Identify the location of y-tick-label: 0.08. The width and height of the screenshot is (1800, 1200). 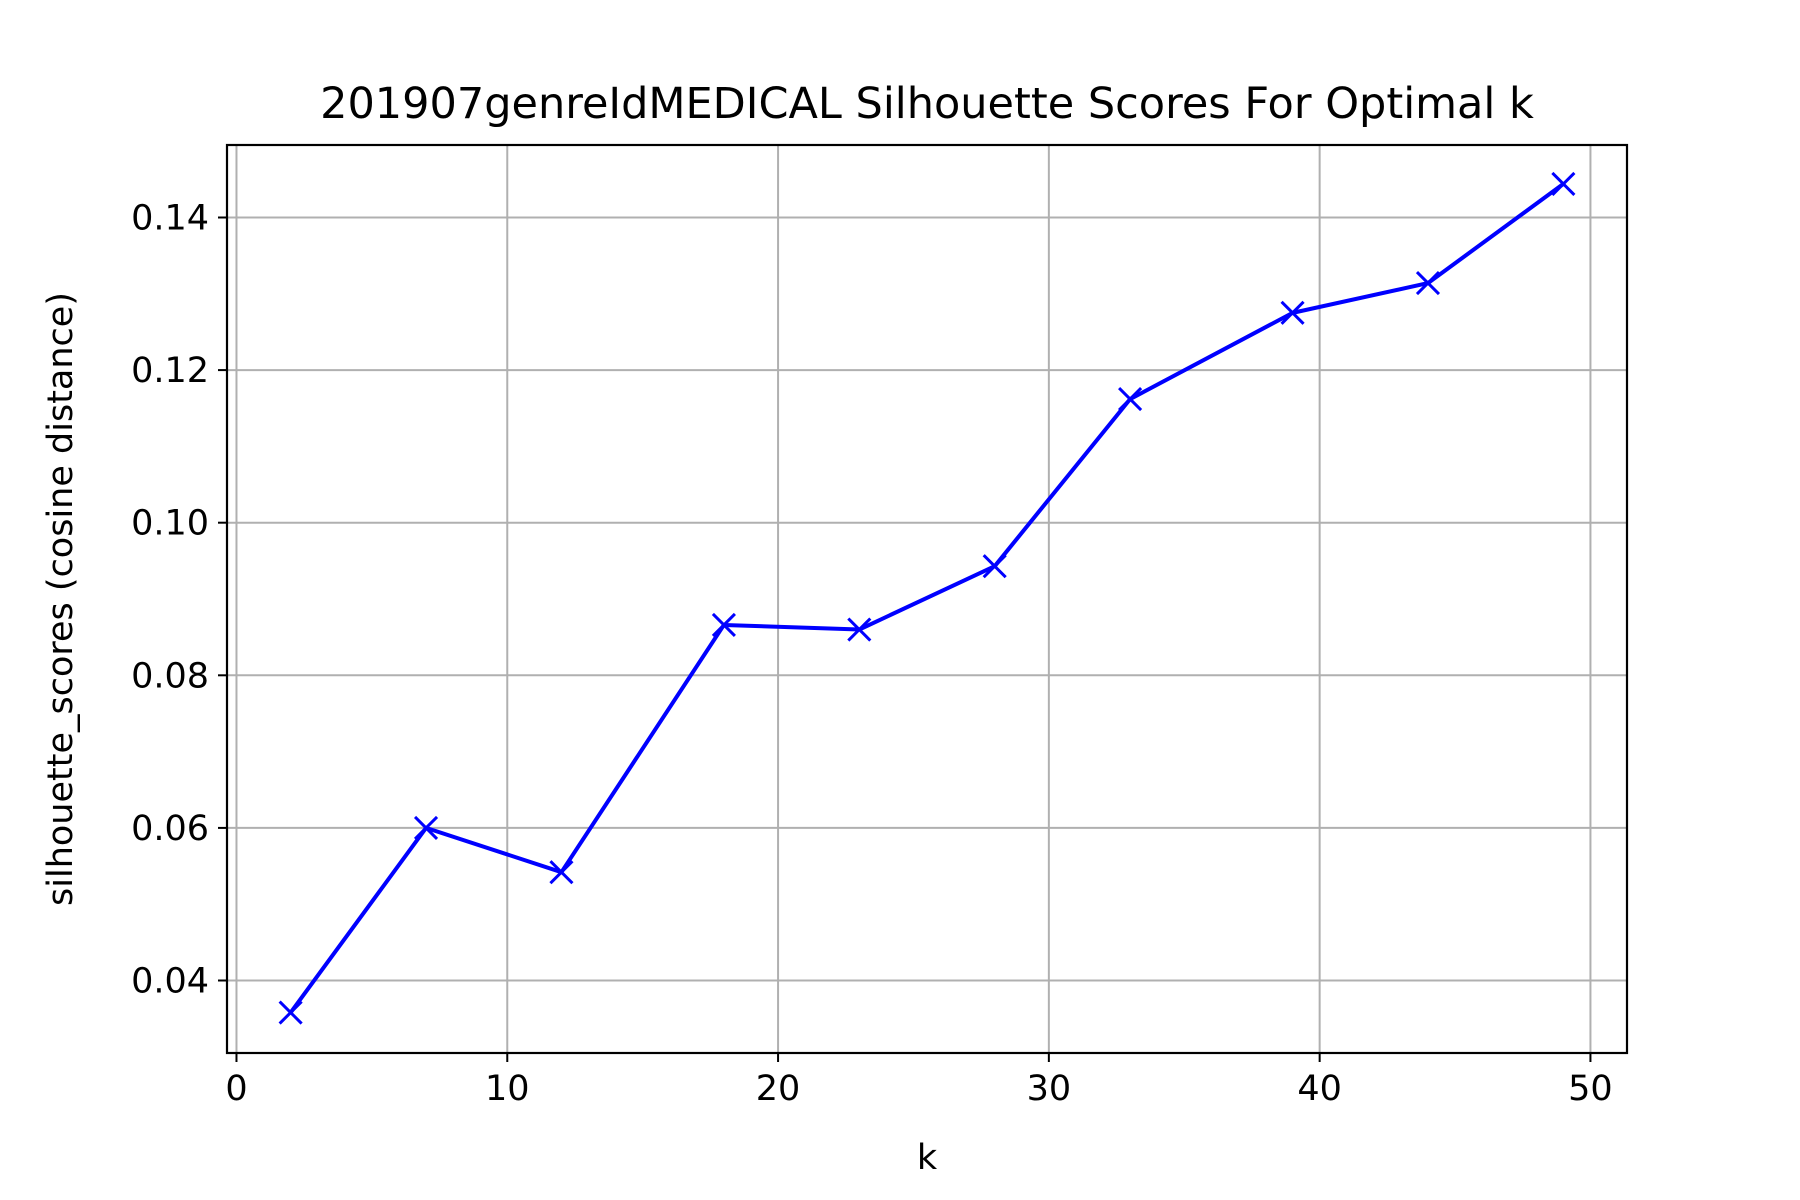
(170, 676).